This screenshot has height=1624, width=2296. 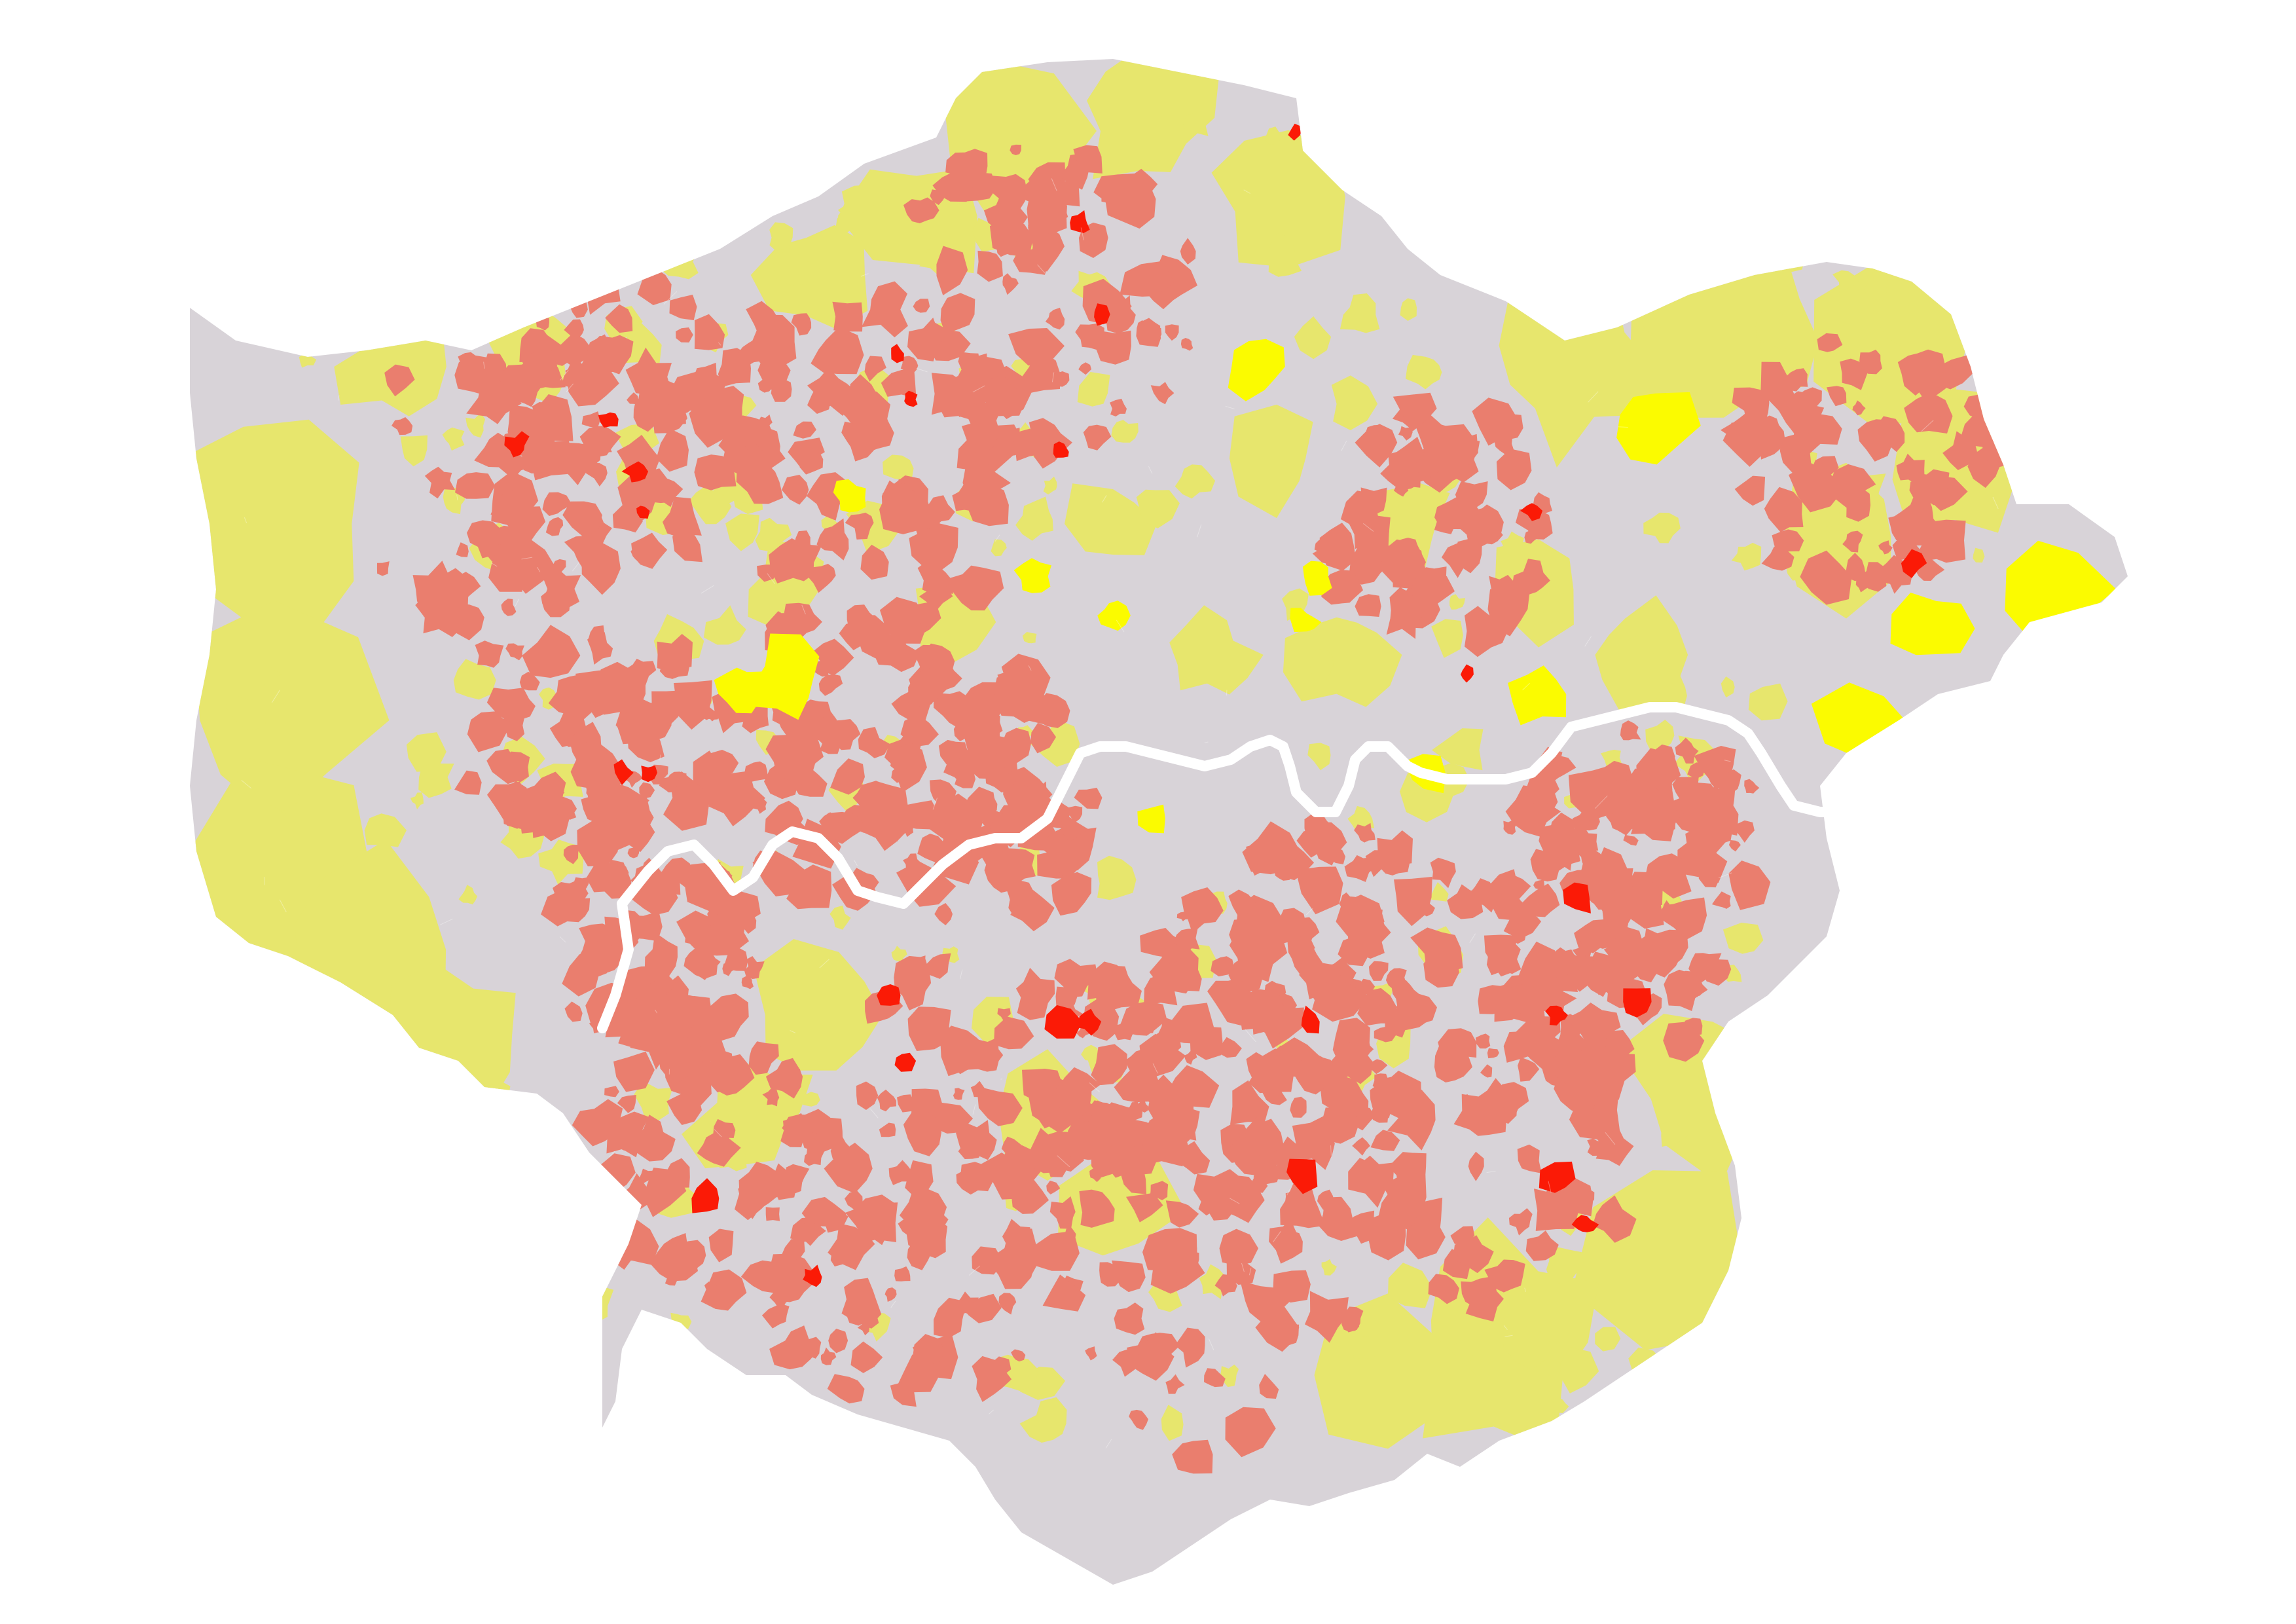 I want to click on bright-yellow-area, so click(x=1256, y=370).